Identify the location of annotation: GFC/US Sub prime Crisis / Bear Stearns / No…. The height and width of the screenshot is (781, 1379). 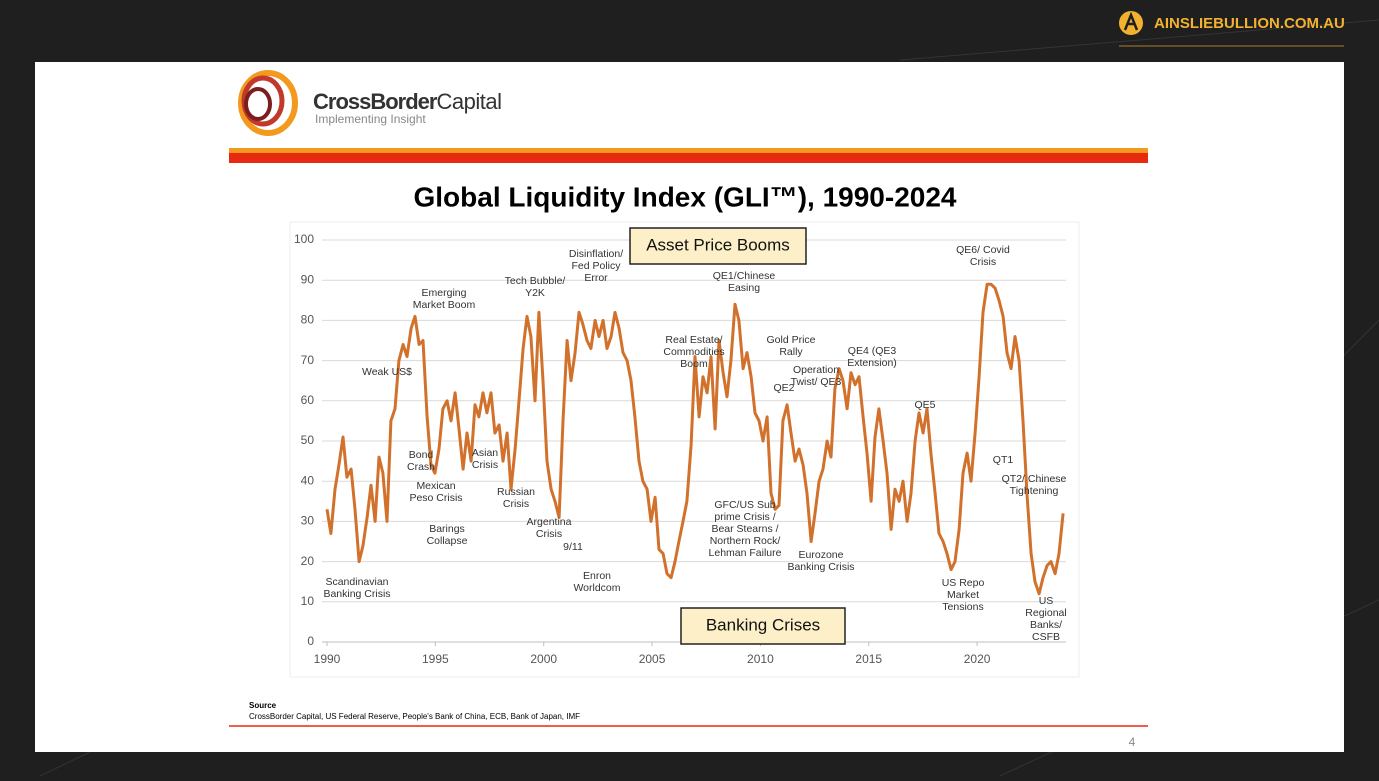
(745, 529).